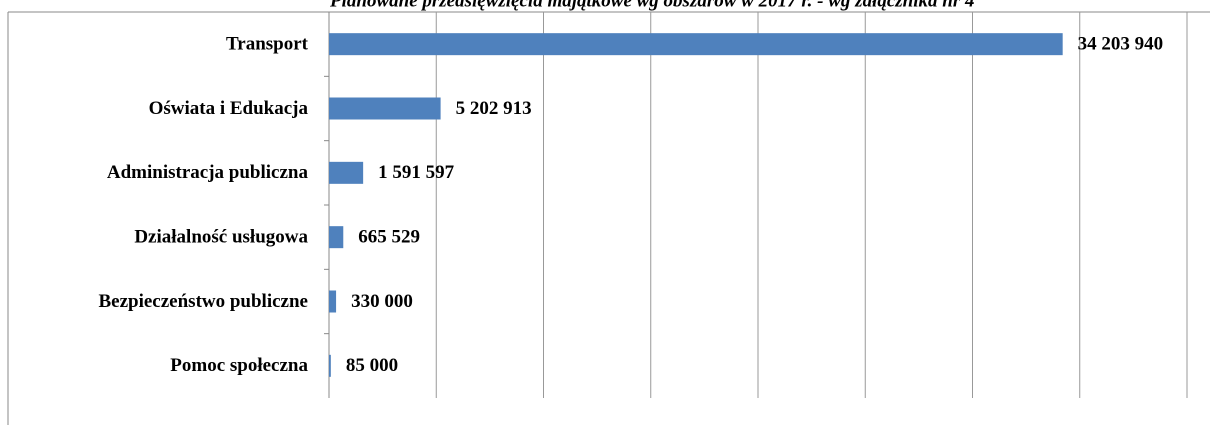 The height and width of the screenshot is (425, 1210). Describe the element at coordinates (1121, 44) in the screenshot. I see `data-label: 34 203 940` at that location.